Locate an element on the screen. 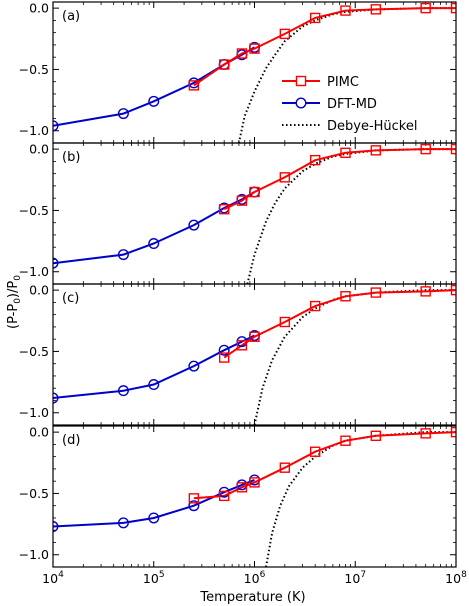 The image size is (469, 606). legend: PIMC DFT-MD Debye-Hückel is located at coordinates (349, 104).